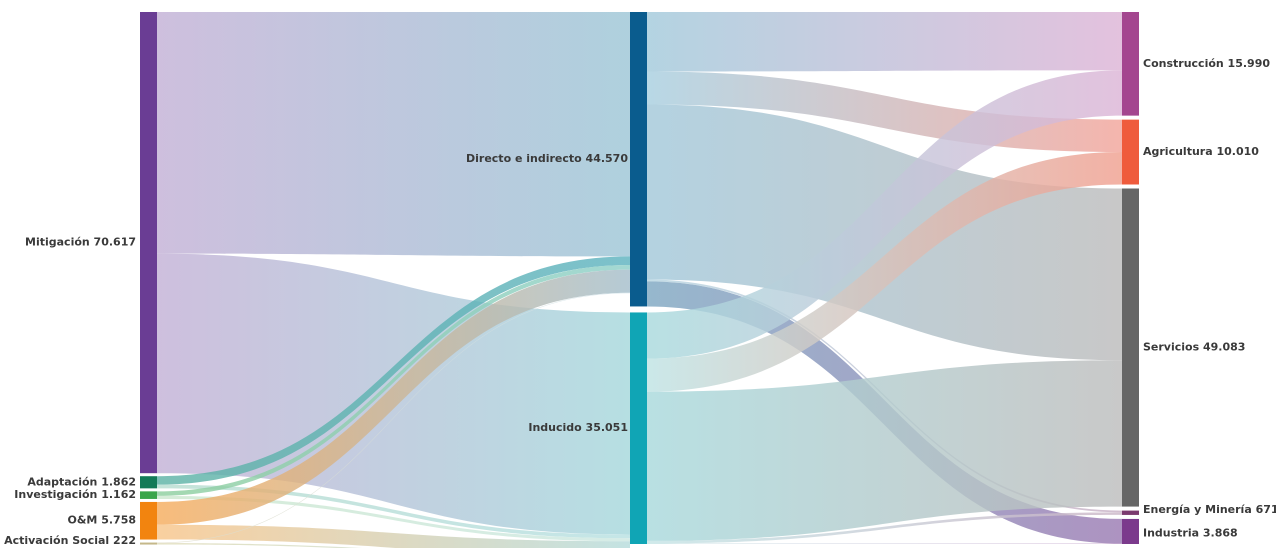 This screenshot has width=1276, height=548. I want to click on node-inducido, so click(638, 428).